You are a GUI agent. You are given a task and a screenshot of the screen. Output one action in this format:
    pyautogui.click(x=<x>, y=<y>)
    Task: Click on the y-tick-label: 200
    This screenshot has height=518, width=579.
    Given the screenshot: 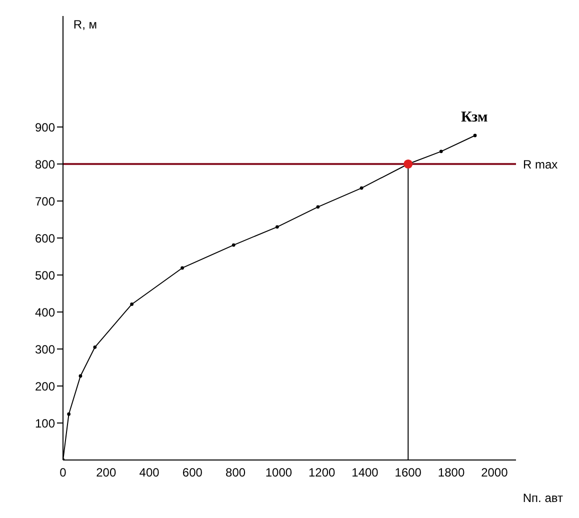 What is the action you would take?
    pyautogui.click(x=45, y=386)
    